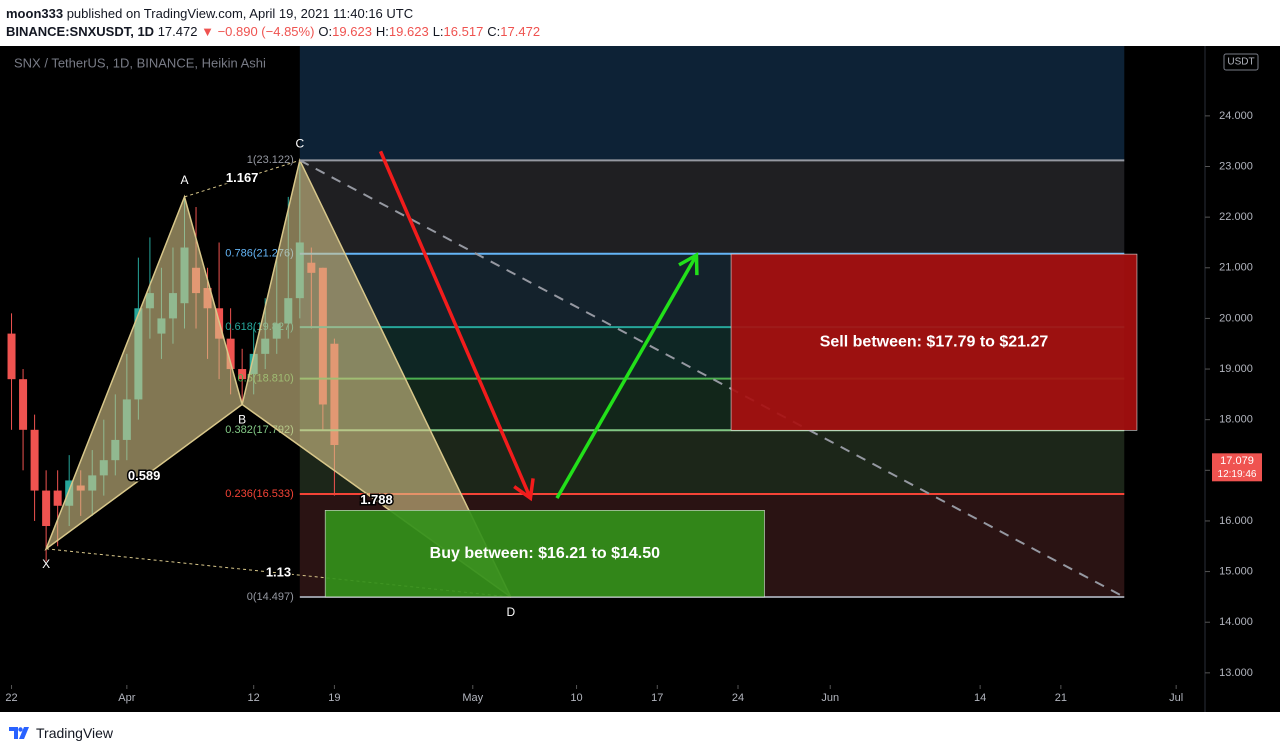  I want to click on fib-label: 0.236(16.533), so click(259, 494).